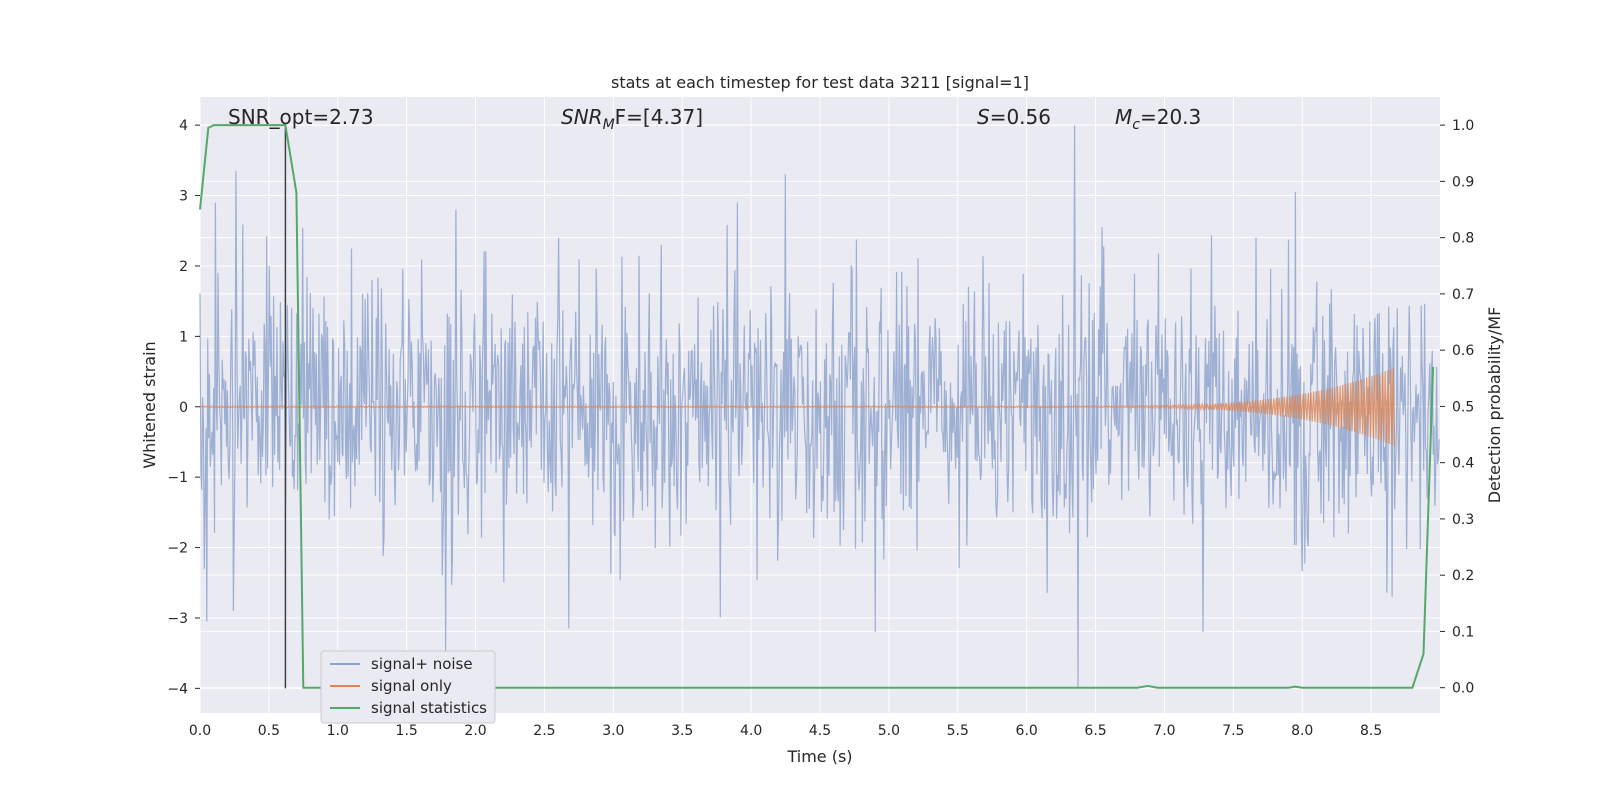 This screenshot has width=1600, height=800. What do you see at coordinates (958, 731) in the screenshot?
I see `x-tick-label: 5.5` at bounding box center [958, 731].